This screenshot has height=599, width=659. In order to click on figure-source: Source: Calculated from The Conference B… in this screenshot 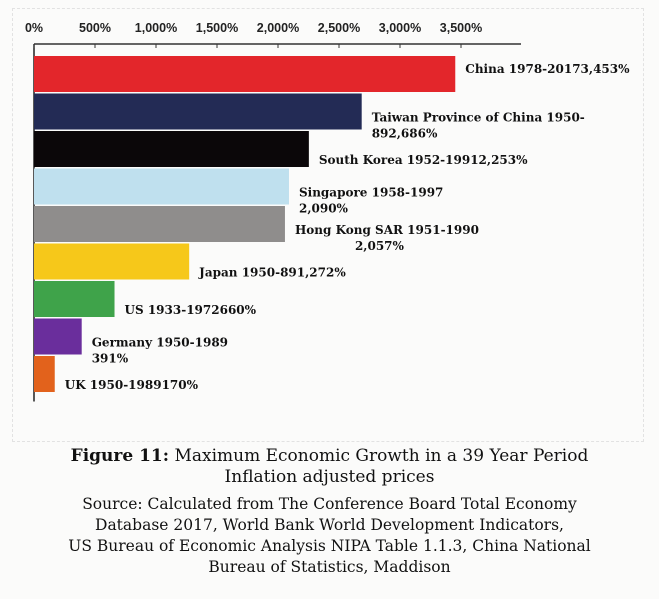, I will do `click(329, 536)`.